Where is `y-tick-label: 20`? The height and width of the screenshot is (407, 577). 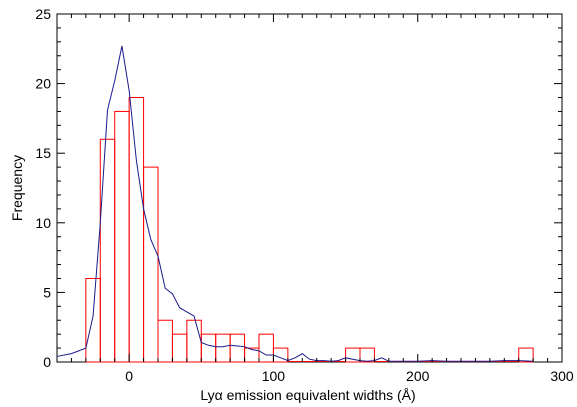 y-tick-label: 20 is located at coordinates (43, 84).